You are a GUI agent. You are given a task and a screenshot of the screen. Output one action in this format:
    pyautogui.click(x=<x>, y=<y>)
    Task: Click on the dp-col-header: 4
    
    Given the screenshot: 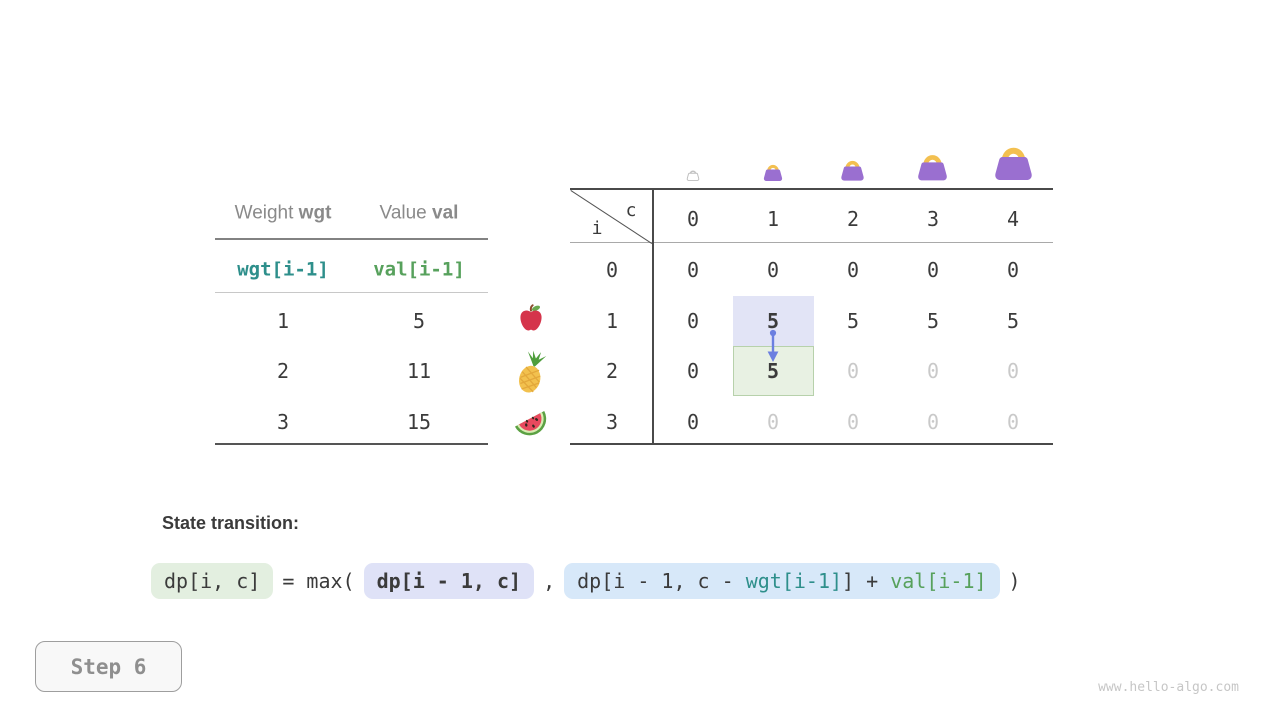 What is the action you would take?
    pyautogui.click(x=1013, y=219)
    